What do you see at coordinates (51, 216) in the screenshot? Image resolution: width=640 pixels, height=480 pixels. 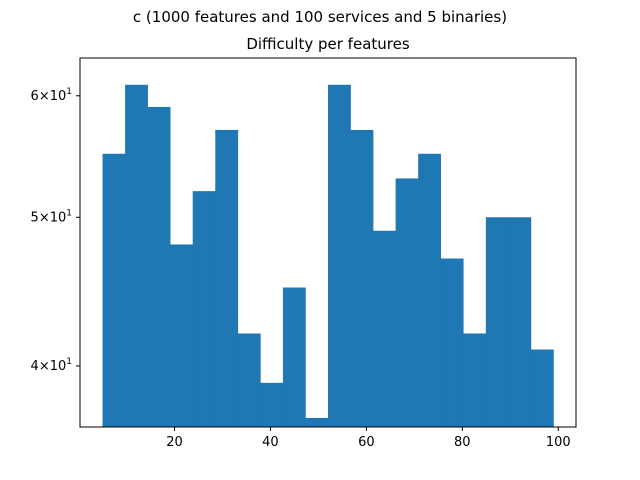 I see `y-tick-label: 5×10¹` at bounding box center [51, 216].